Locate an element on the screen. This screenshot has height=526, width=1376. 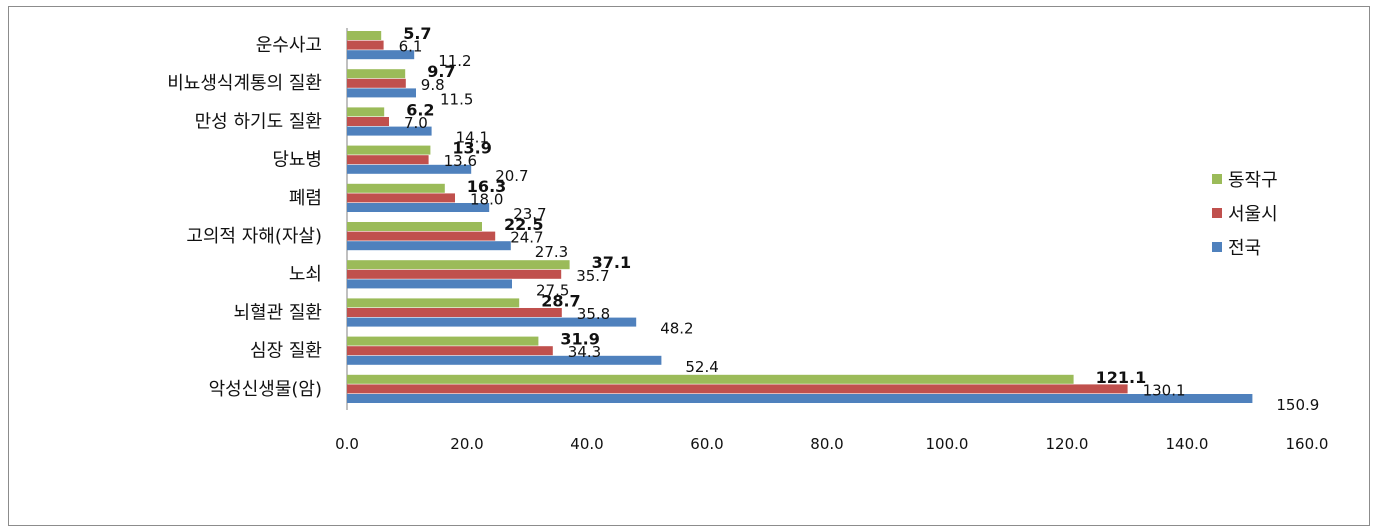
value-label-동작구: 28.7 is located at coordinates (560, 300).